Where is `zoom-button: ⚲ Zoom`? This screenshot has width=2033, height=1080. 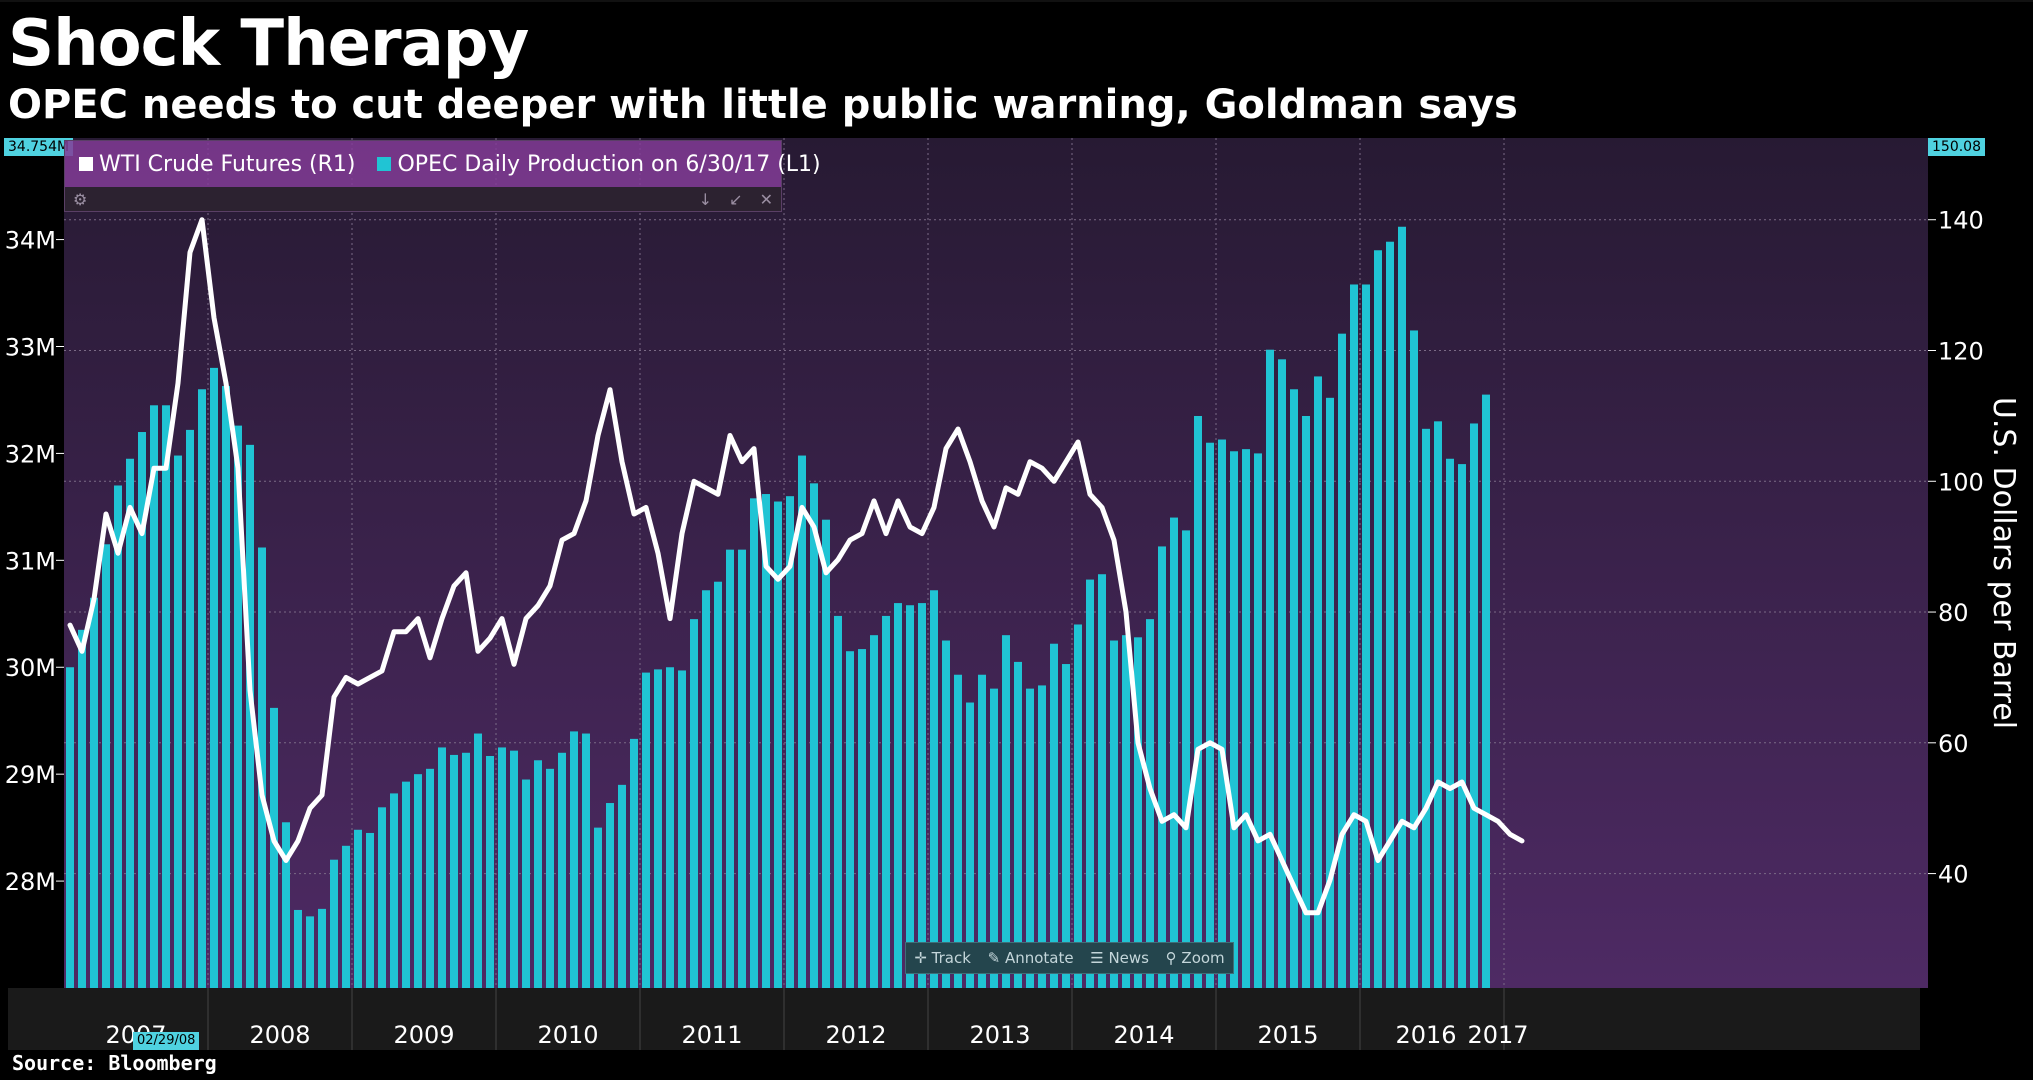
zoom-button: ⚲ Zoom is located at coordinates (1195, 958).